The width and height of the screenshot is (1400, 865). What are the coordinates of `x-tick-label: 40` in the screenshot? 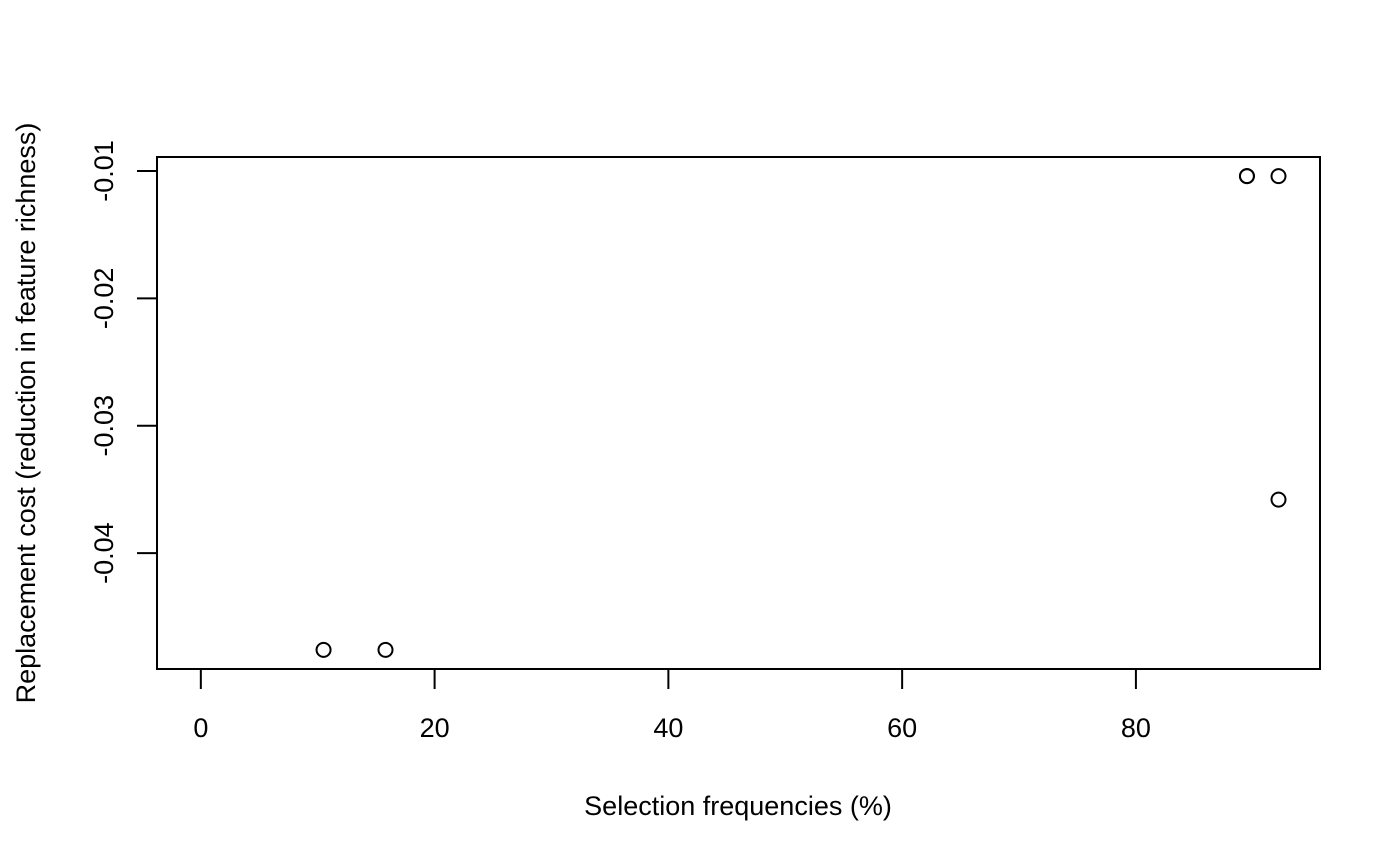 It's located at (668, 728).